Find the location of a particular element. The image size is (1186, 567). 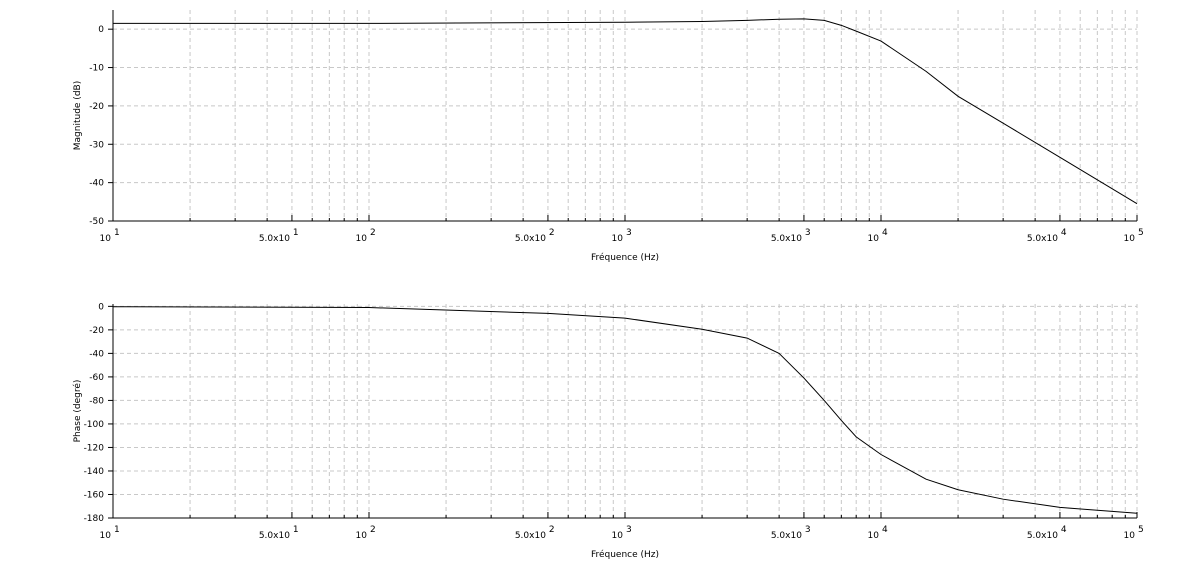

y-tick-label: -180 is located at coordinates (94, 519).